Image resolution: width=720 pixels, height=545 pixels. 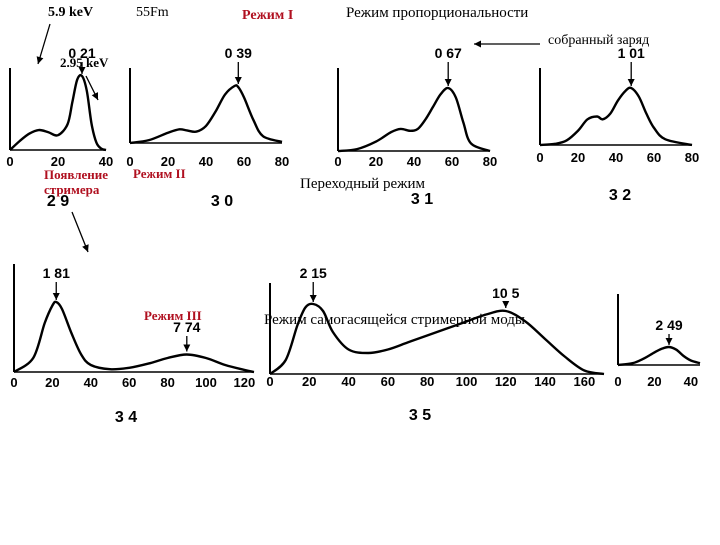 I want to click on figure-number: 3 2, so click(x=620, y=195).